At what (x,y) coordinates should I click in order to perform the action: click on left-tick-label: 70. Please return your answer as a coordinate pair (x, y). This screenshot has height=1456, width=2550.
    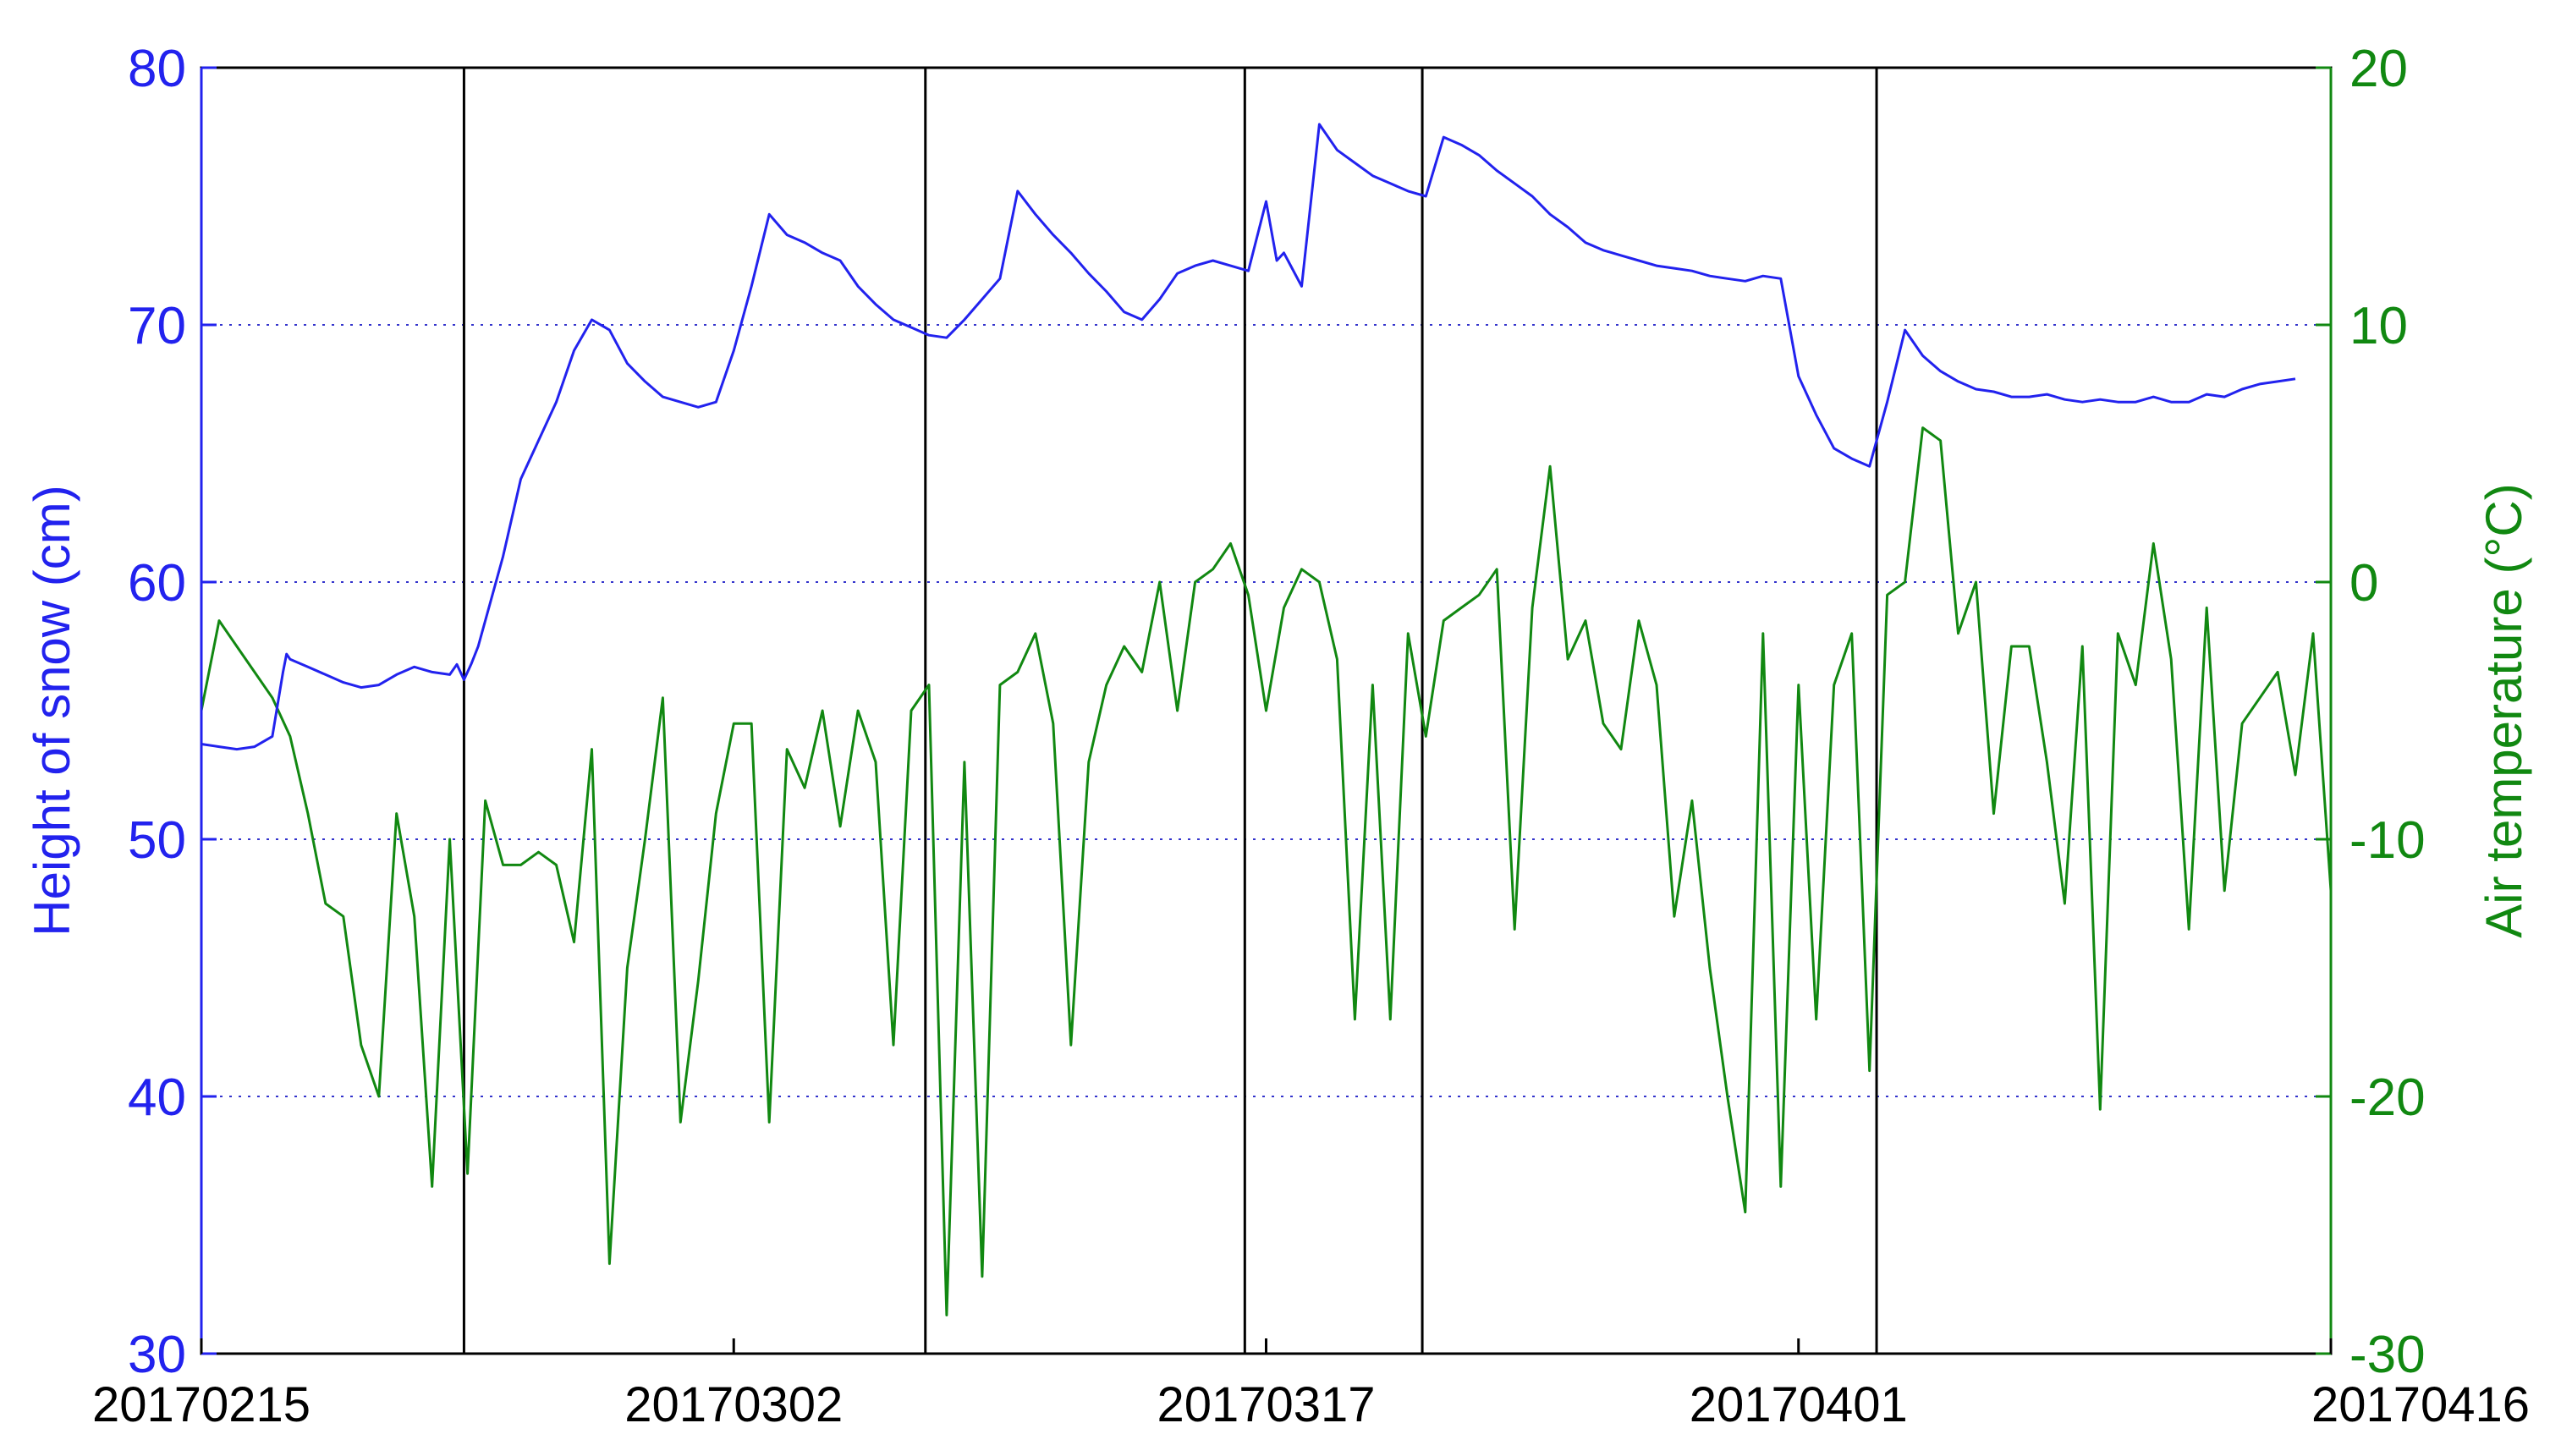
    Looking at the image, I should click on (157, 326).